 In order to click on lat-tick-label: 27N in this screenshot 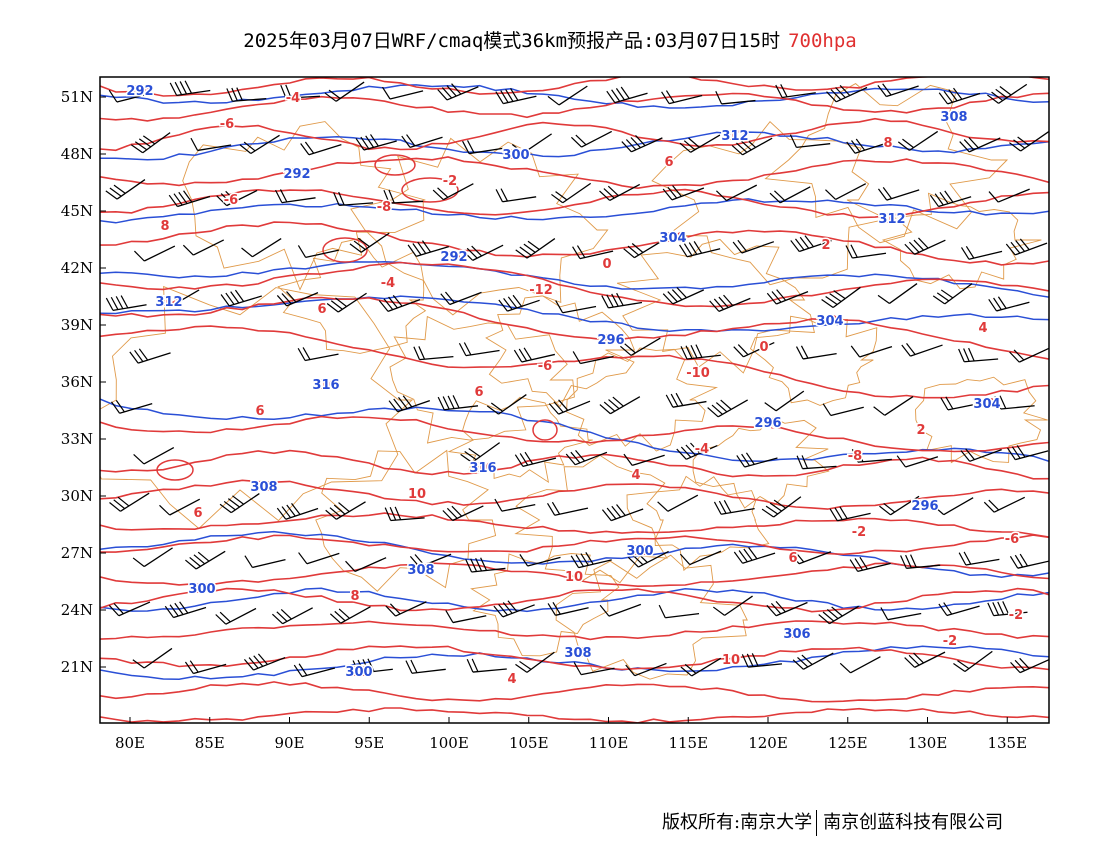, I will do `click(77, 553)`.